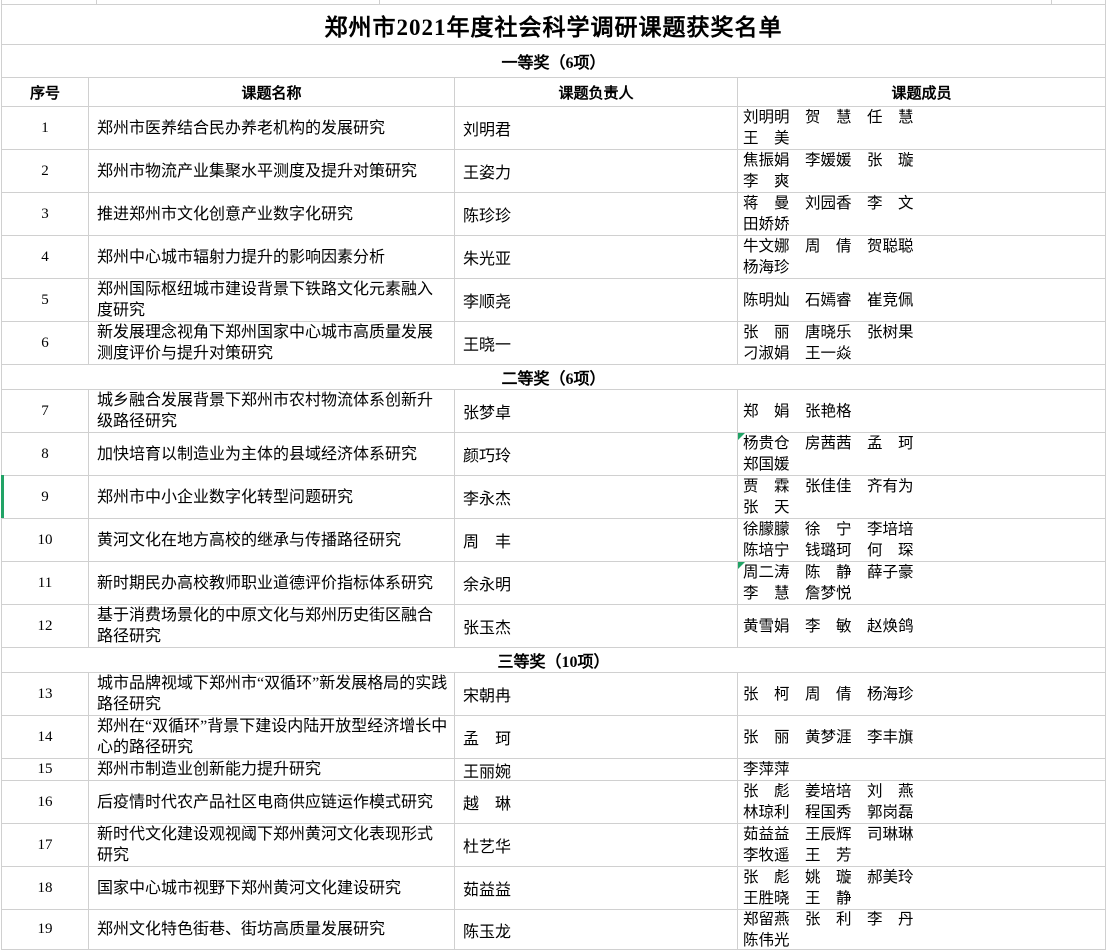 This screenshot has width=1106, height=950. Describe the element at coordinates (45, 411) in the screenshot. I see `cell-index: 7` at that location.